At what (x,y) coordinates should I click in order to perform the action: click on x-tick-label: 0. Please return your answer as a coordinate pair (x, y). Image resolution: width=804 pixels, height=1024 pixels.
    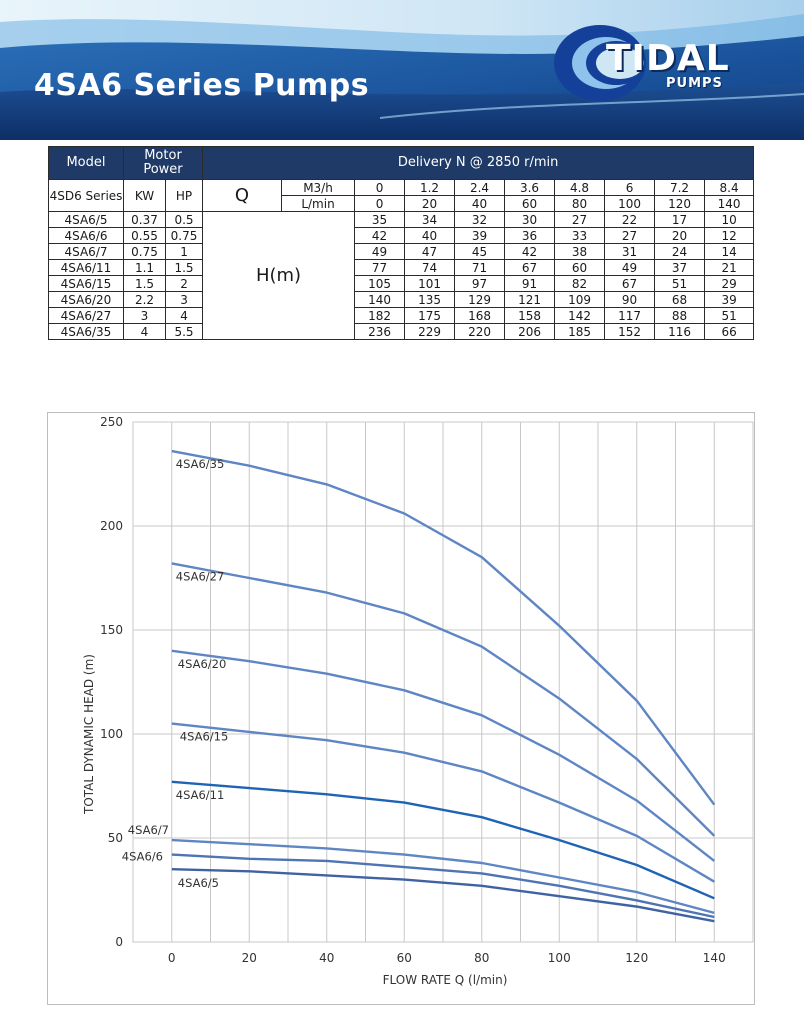
    Looking at the image, I should click on (172, 958).